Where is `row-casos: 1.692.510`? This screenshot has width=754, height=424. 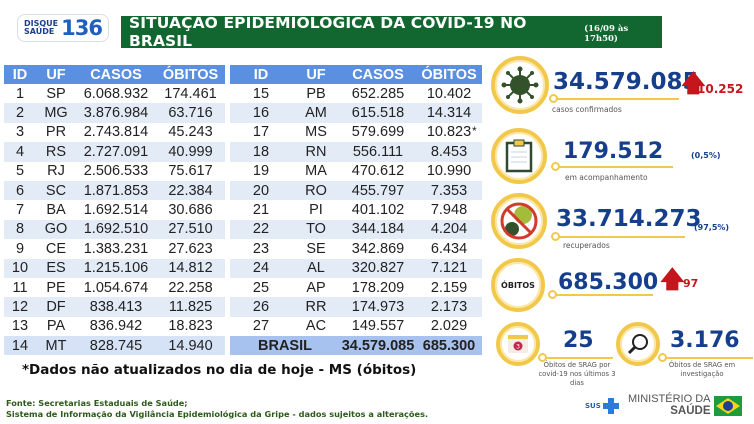
row-casos: 1.692.510 is located at coordinates (116, 229).